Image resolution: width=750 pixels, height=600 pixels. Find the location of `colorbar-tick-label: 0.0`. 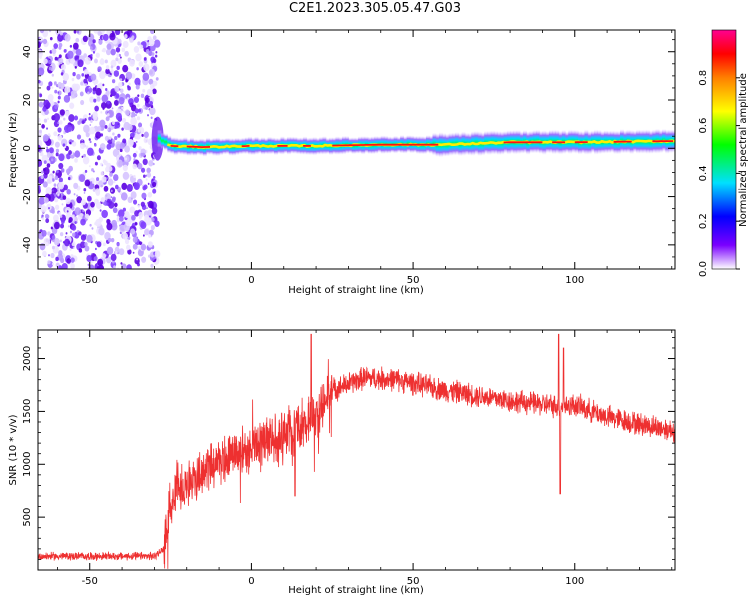

colorbar-tick-label: 0.0 is located at coordinates (703, 269).